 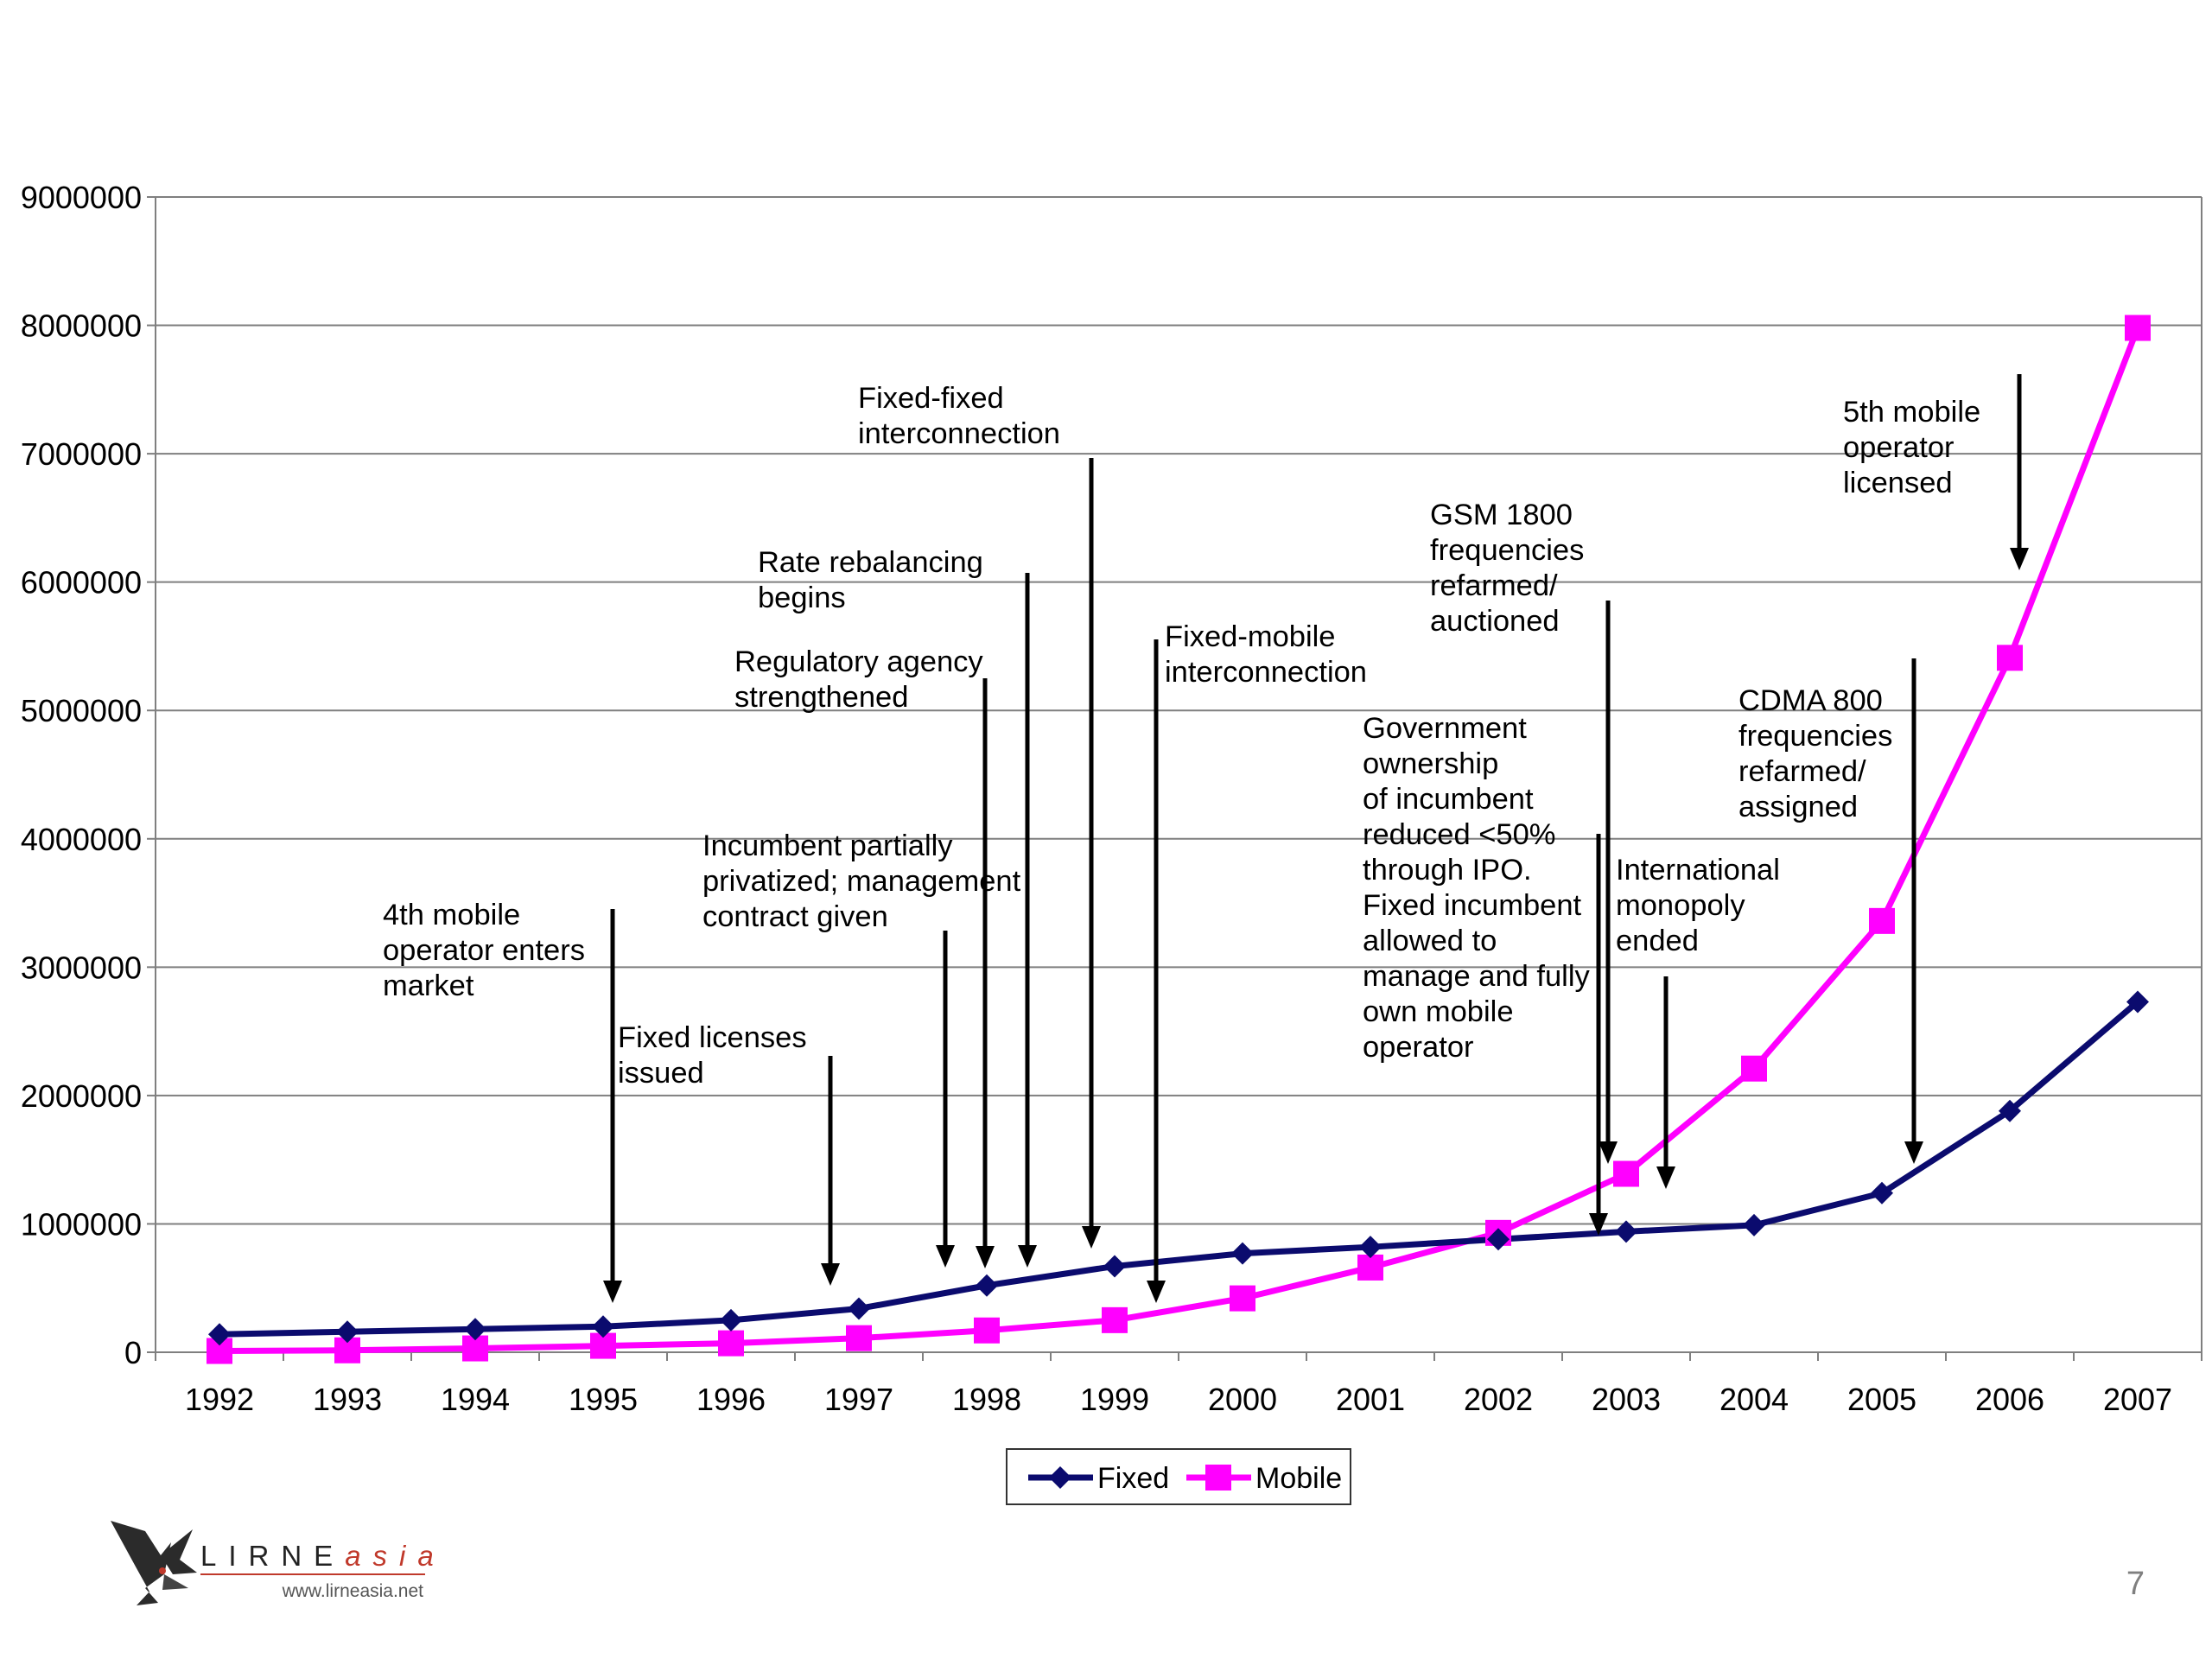 What do you see at coordinates (1626, 1399) in the screenshot?
I see `x-tick-label: 2003` at bounding box center [1626, 1399].